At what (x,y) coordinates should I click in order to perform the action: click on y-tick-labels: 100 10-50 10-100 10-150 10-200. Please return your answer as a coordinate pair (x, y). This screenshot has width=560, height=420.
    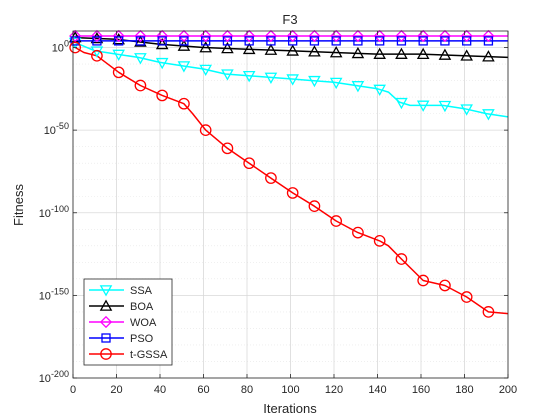
    Looking at the image, I should click on (54, 212).